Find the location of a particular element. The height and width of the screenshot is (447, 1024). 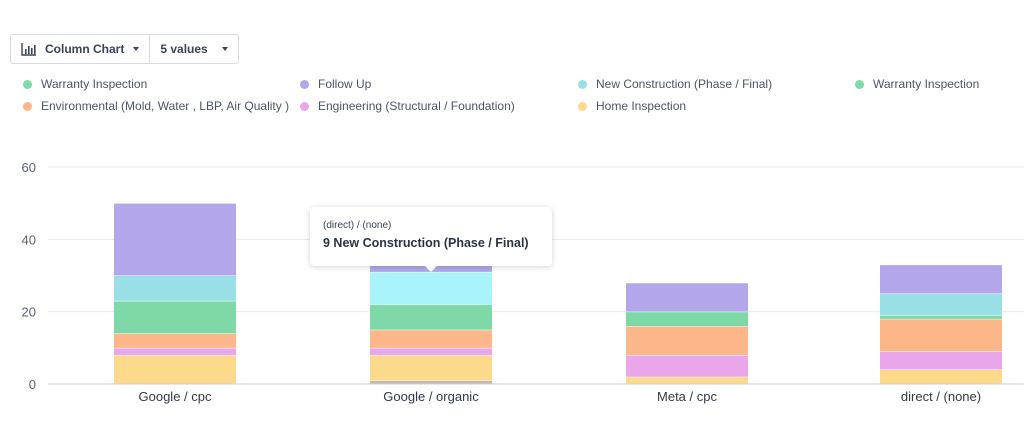

legend-label: Home Inspection is located at coordinates (641, 106).